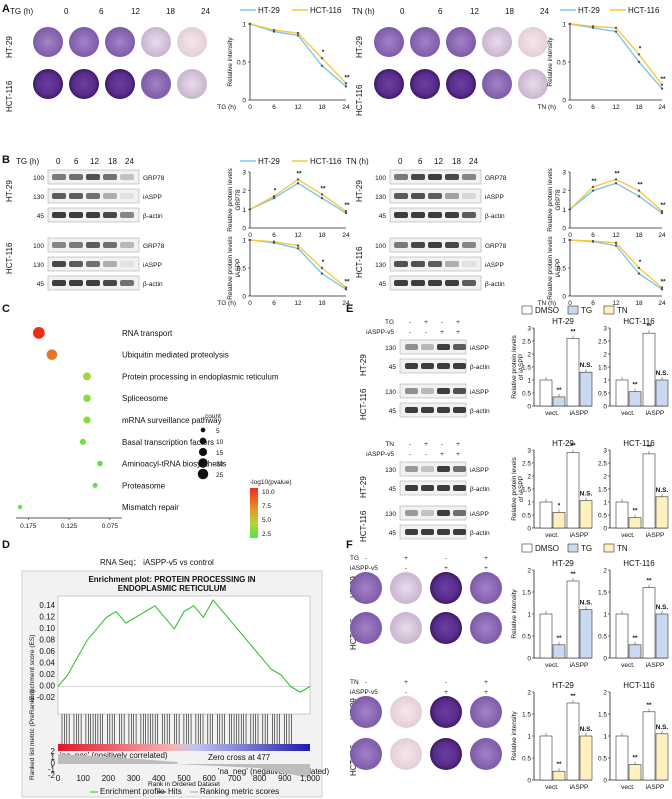 The width and height of the screenshot is (672, 799). I want to click on rank-color-bar, so click(184, 747).